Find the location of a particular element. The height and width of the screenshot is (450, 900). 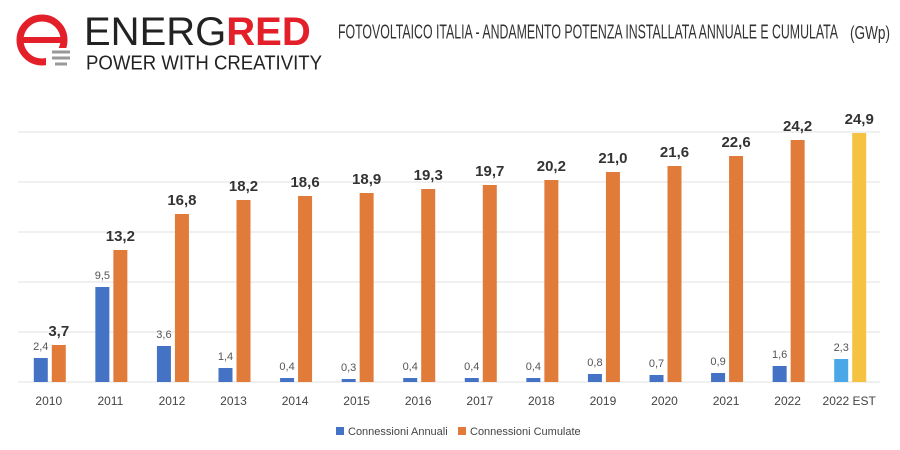

value-label: 22,6 is located at coordinates (735, 142).